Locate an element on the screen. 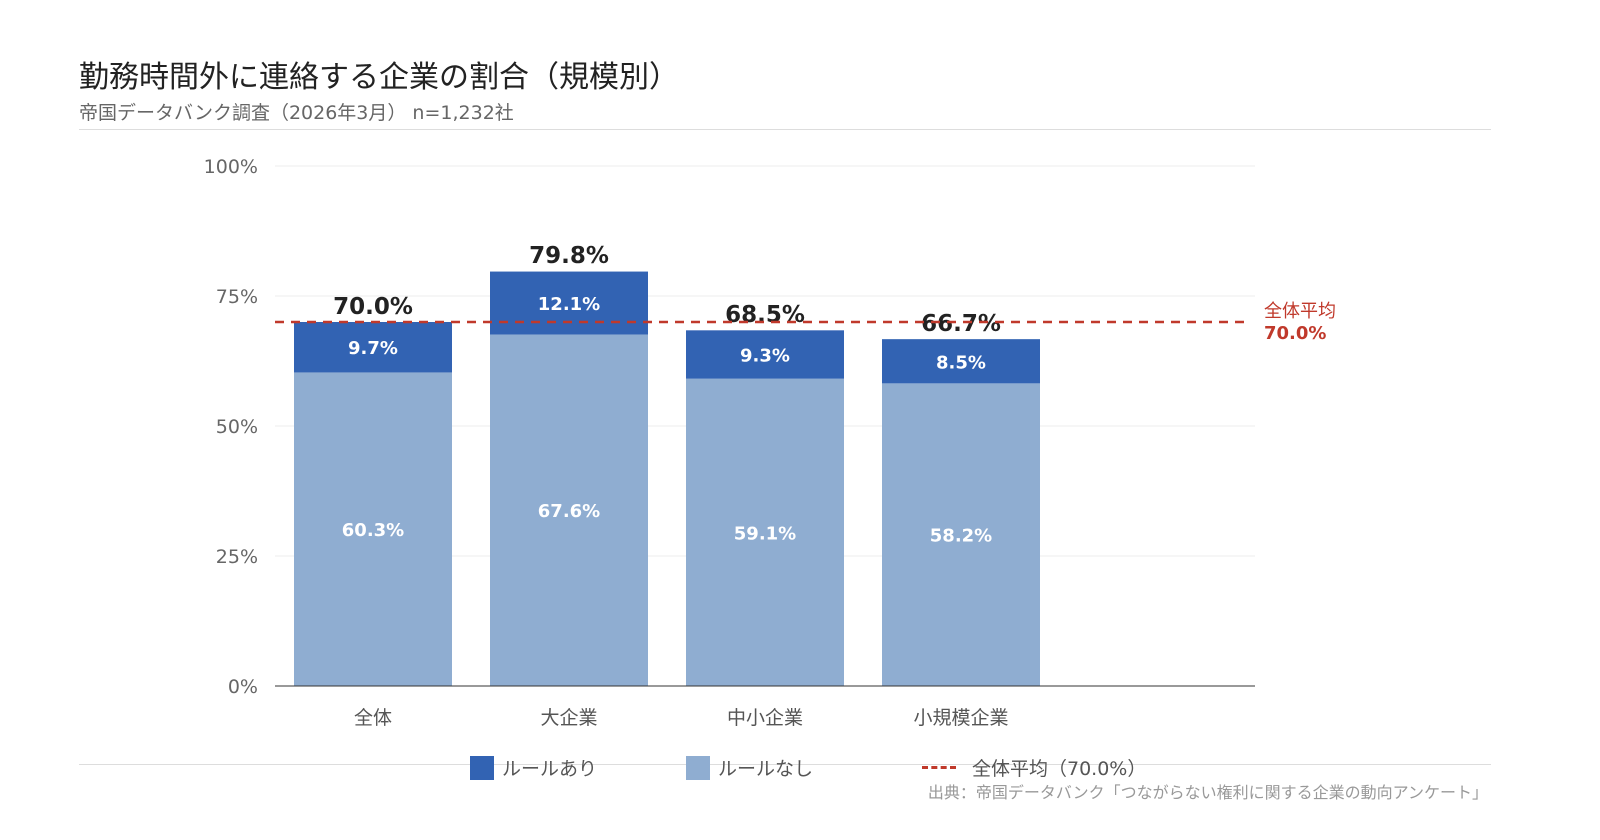 This screenshot has width=1600, height=840. legend-label: ルールあり is located at coordinates (550, 769).